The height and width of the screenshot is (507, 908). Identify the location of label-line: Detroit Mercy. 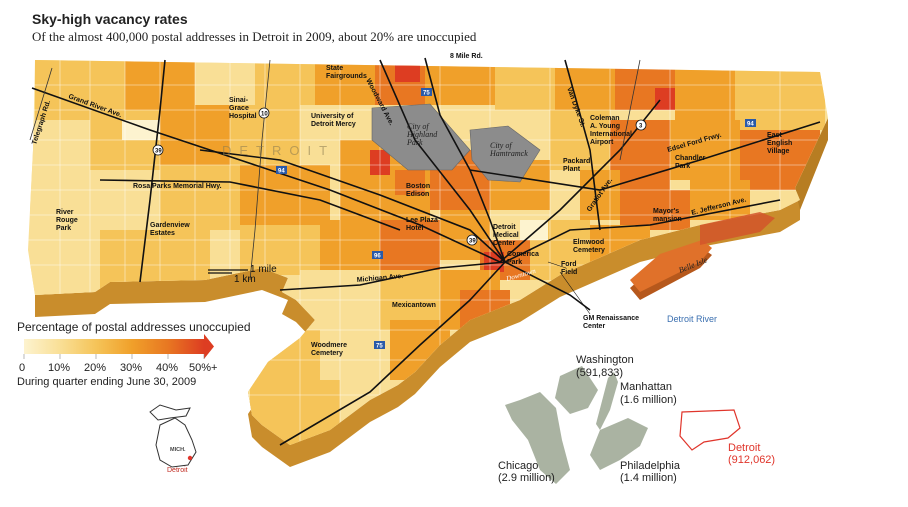
(333, 124).